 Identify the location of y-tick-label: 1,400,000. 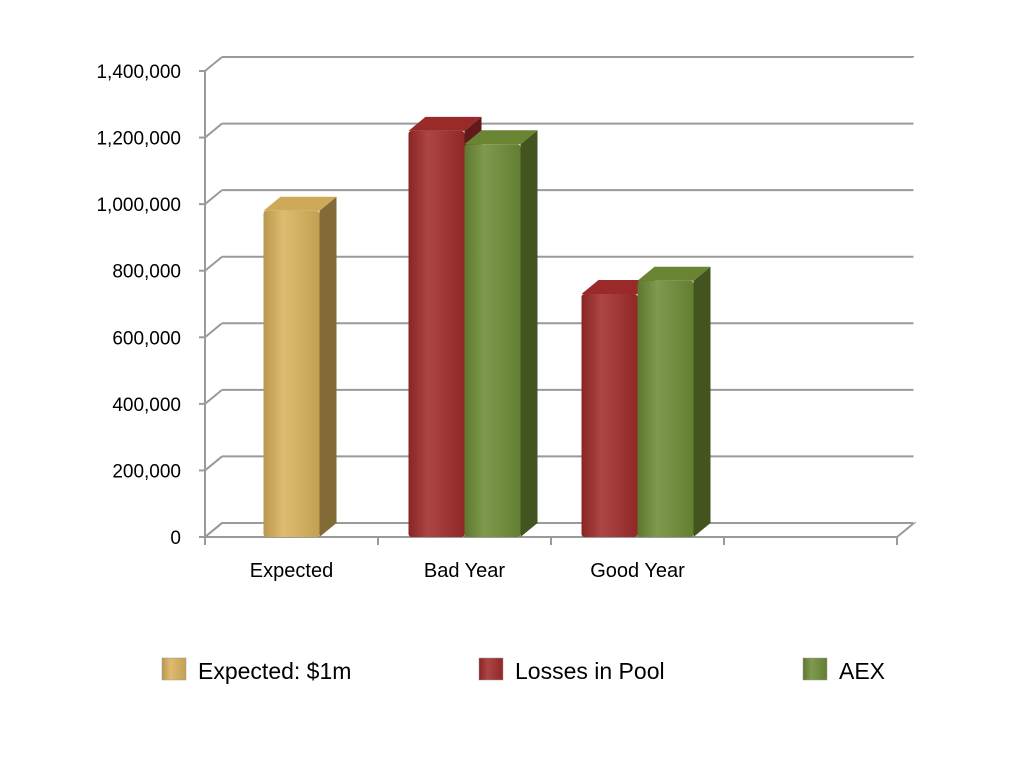
(138, 72).